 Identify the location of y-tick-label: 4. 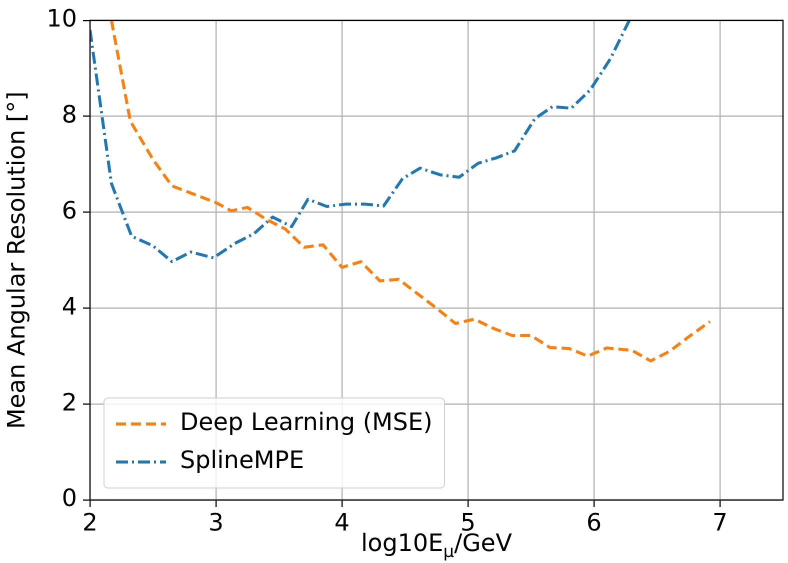
(69, 306).